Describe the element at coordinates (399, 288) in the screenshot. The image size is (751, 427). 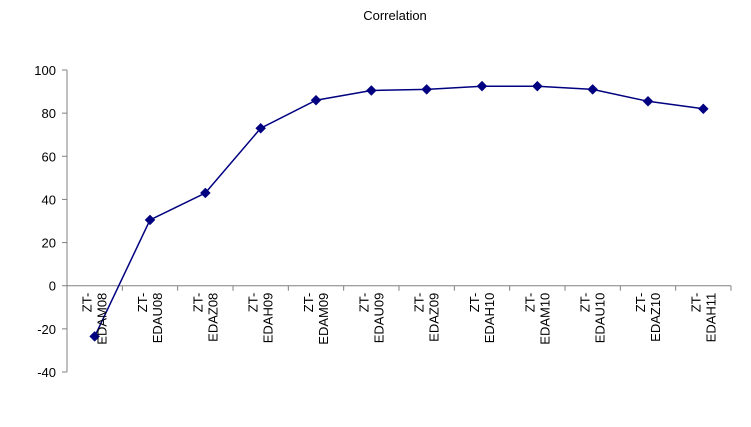
I see `x-axis` at that location.